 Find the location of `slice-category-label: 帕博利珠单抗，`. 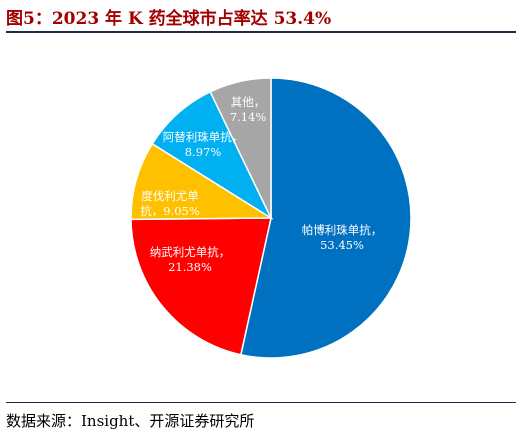

slice-category-label: 帕博利珠单抗， is located at coordinates (342, 230).